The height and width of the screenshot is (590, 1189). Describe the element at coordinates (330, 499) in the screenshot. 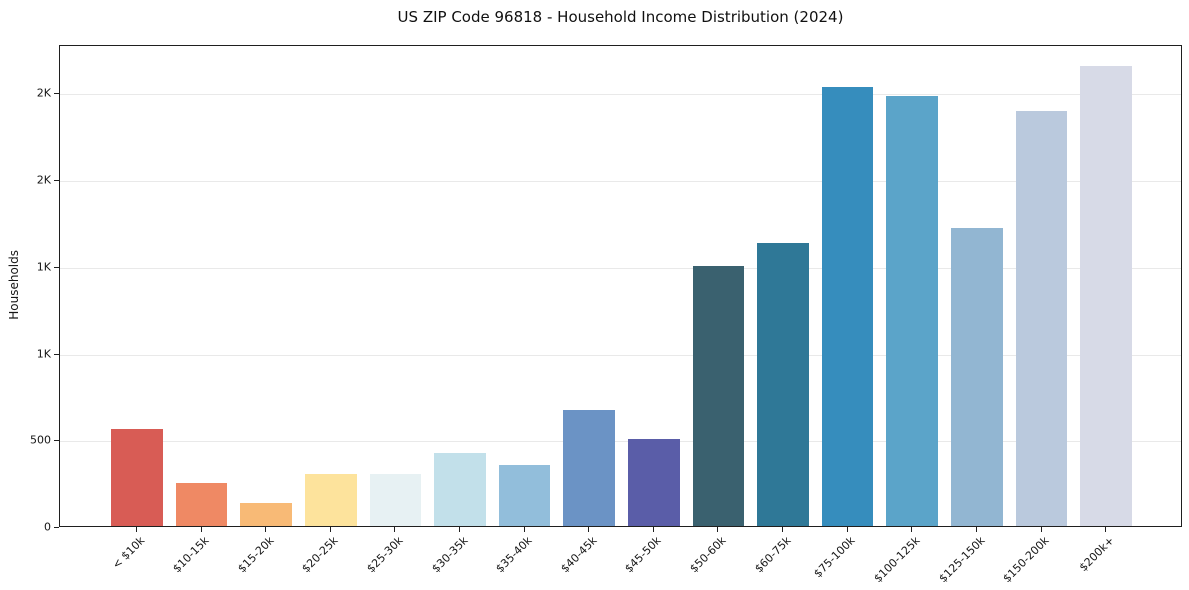

I see `bar-$20-25k` at that location.